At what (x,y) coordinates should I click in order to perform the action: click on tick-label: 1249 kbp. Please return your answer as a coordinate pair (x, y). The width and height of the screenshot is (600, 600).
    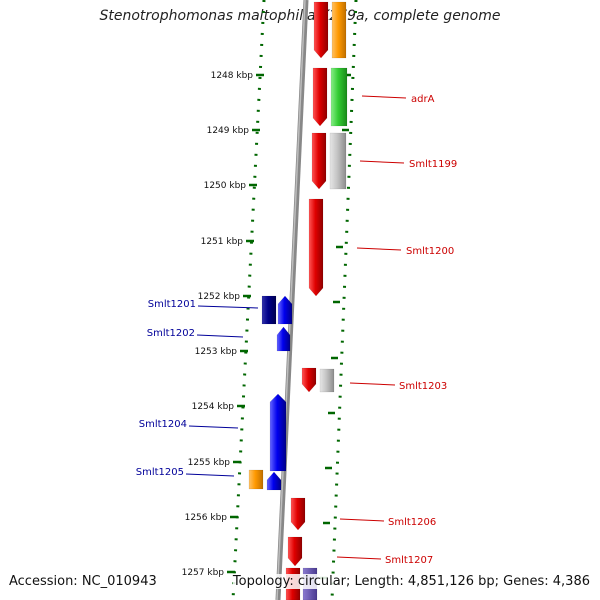
    Looking at the image, I should click on (228, 131).